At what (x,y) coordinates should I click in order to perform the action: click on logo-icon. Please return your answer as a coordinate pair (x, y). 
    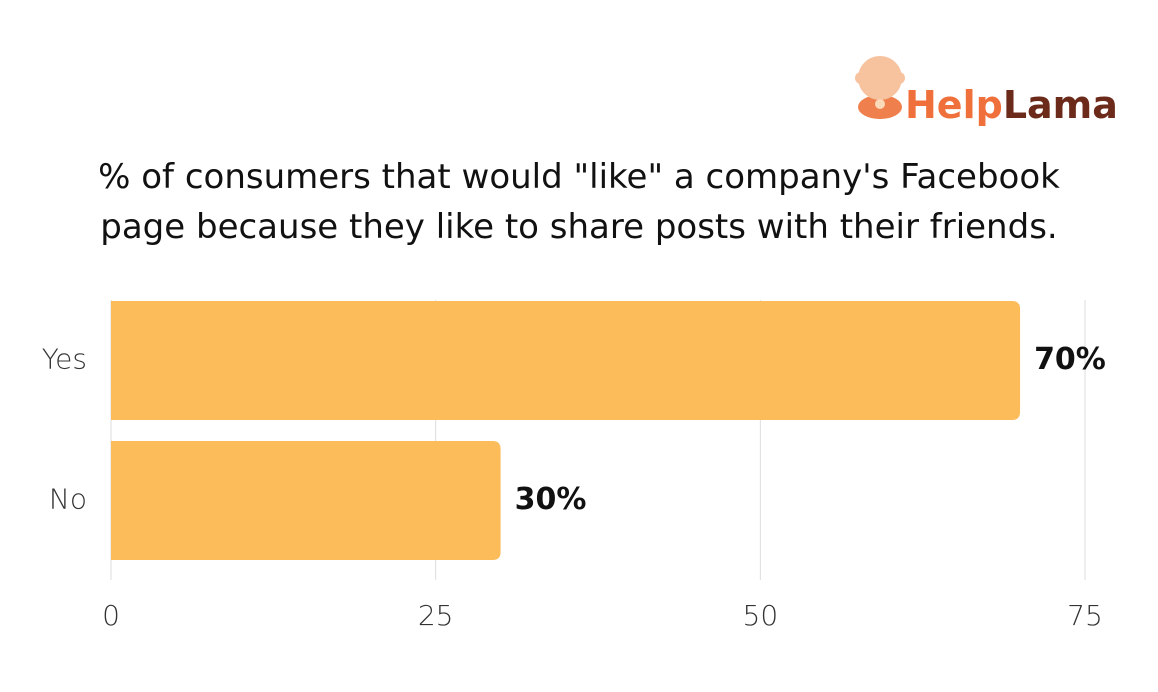
    Looking at the image, I should click on (880, 87).